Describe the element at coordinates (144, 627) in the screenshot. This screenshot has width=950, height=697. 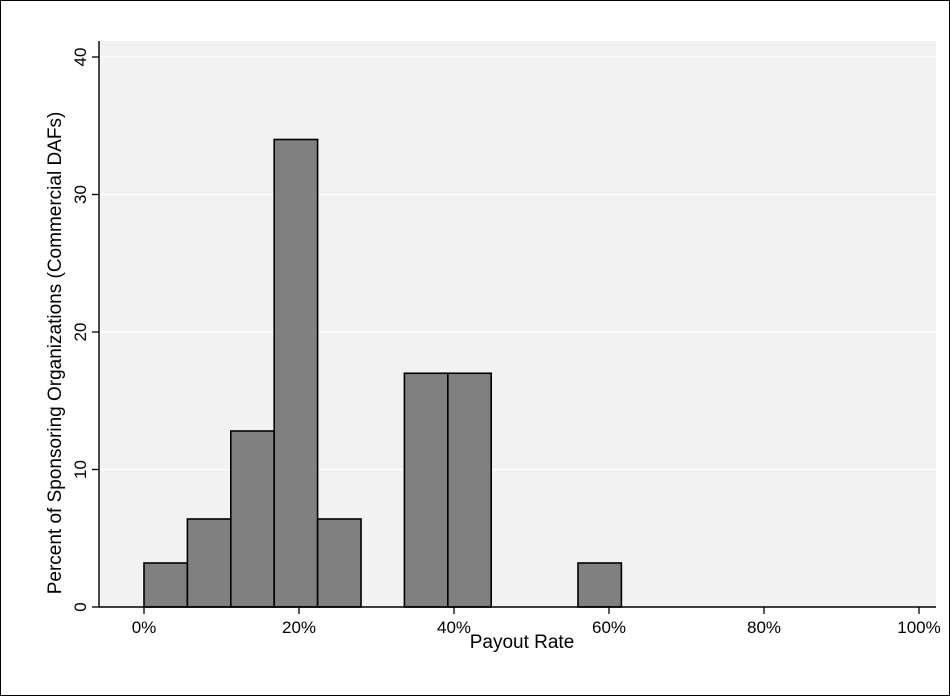
I see `x-tick-label: 0%` at that location.